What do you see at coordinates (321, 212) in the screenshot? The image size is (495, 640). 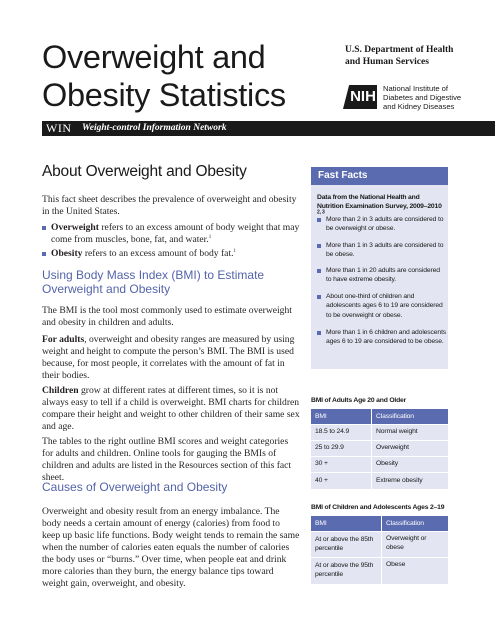 I see `reference-mark: 2, 3` at bounding box center [321, 212].